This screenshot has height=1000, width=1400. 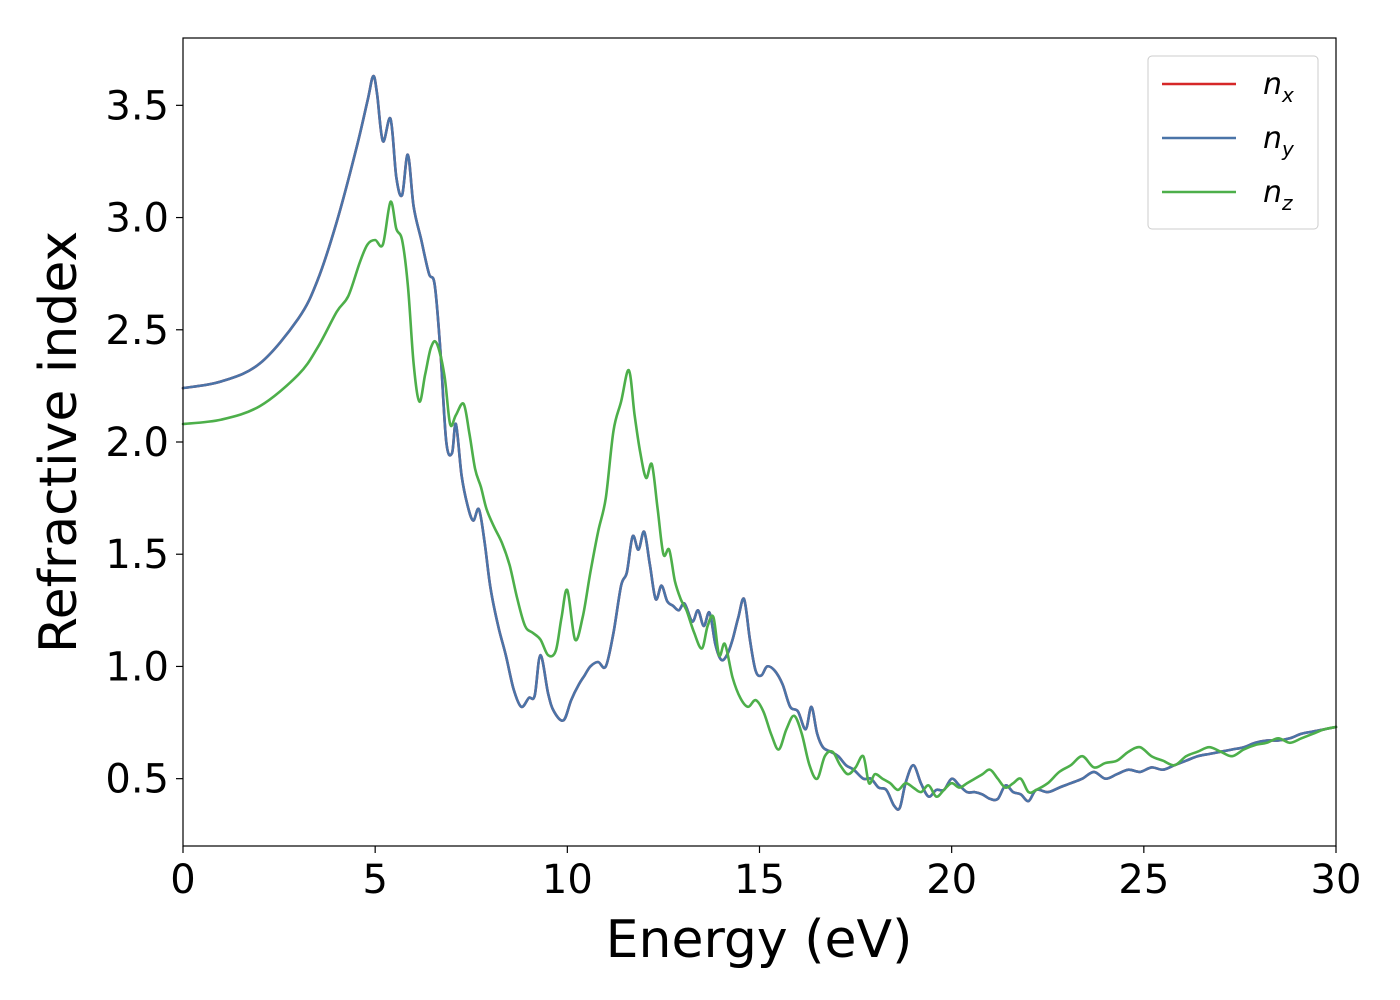 What do you see at coordinates (1278, 195) in the screenshot?
I see `legend-label-n-z: nz` at bounding box center [1278, 195].